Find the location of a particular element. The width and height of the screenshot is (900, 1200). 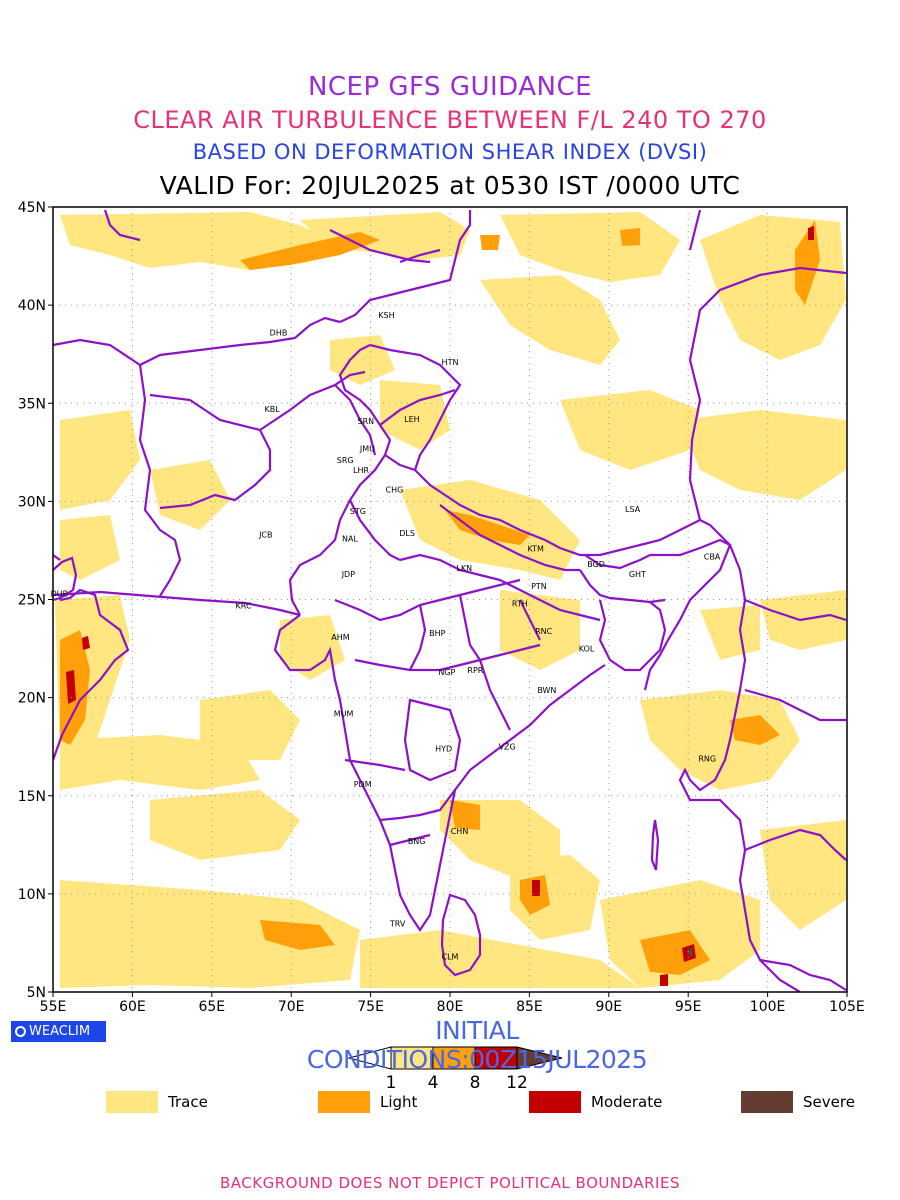

lon-label: 70E is located at coordinates (291, 1007).